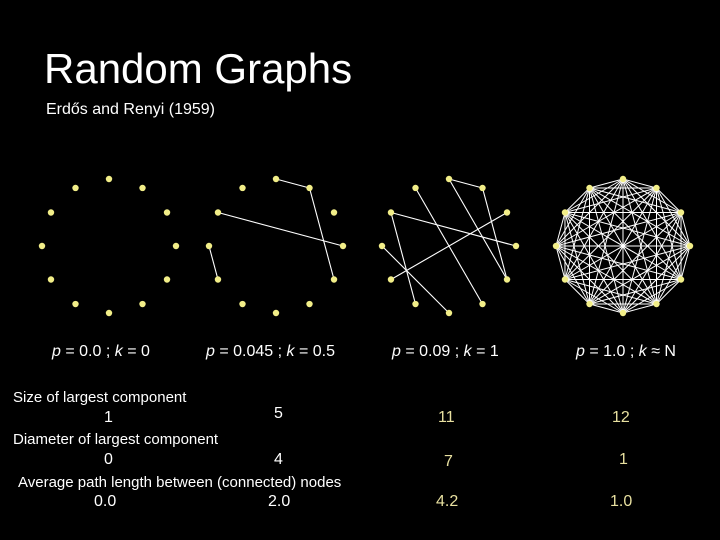  I want to click on value-average-path-1: 0.0, so click(105, 501).